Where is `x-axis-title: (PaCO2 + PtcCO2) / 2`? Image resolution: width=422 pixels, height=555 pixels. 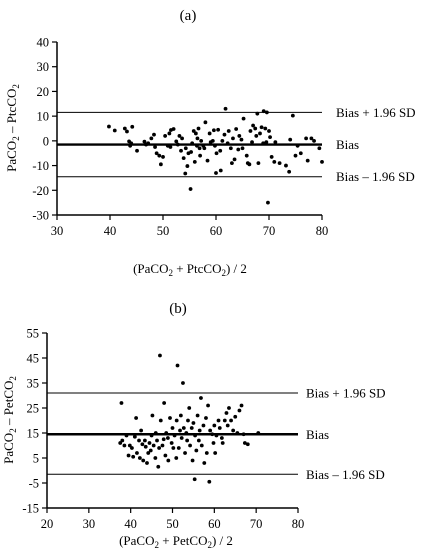 x-axis-title: (PaCO2 + PtcCO2) / 2 is located at coordinates (190, 269).